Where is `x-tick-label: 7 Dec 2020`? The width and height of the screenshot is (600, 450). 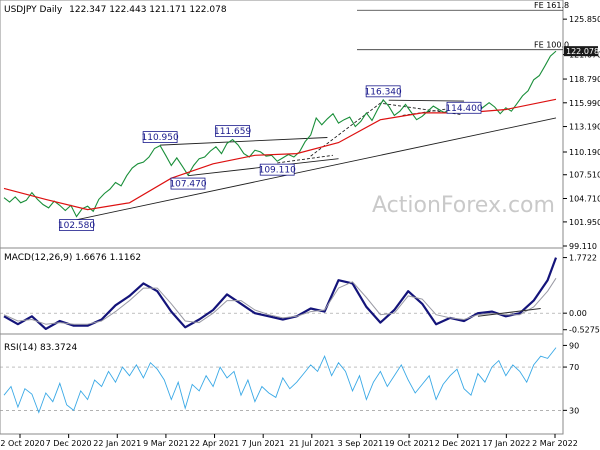
x-tick-label: 7 Dec 2020 is located at coordinates (69, 443).